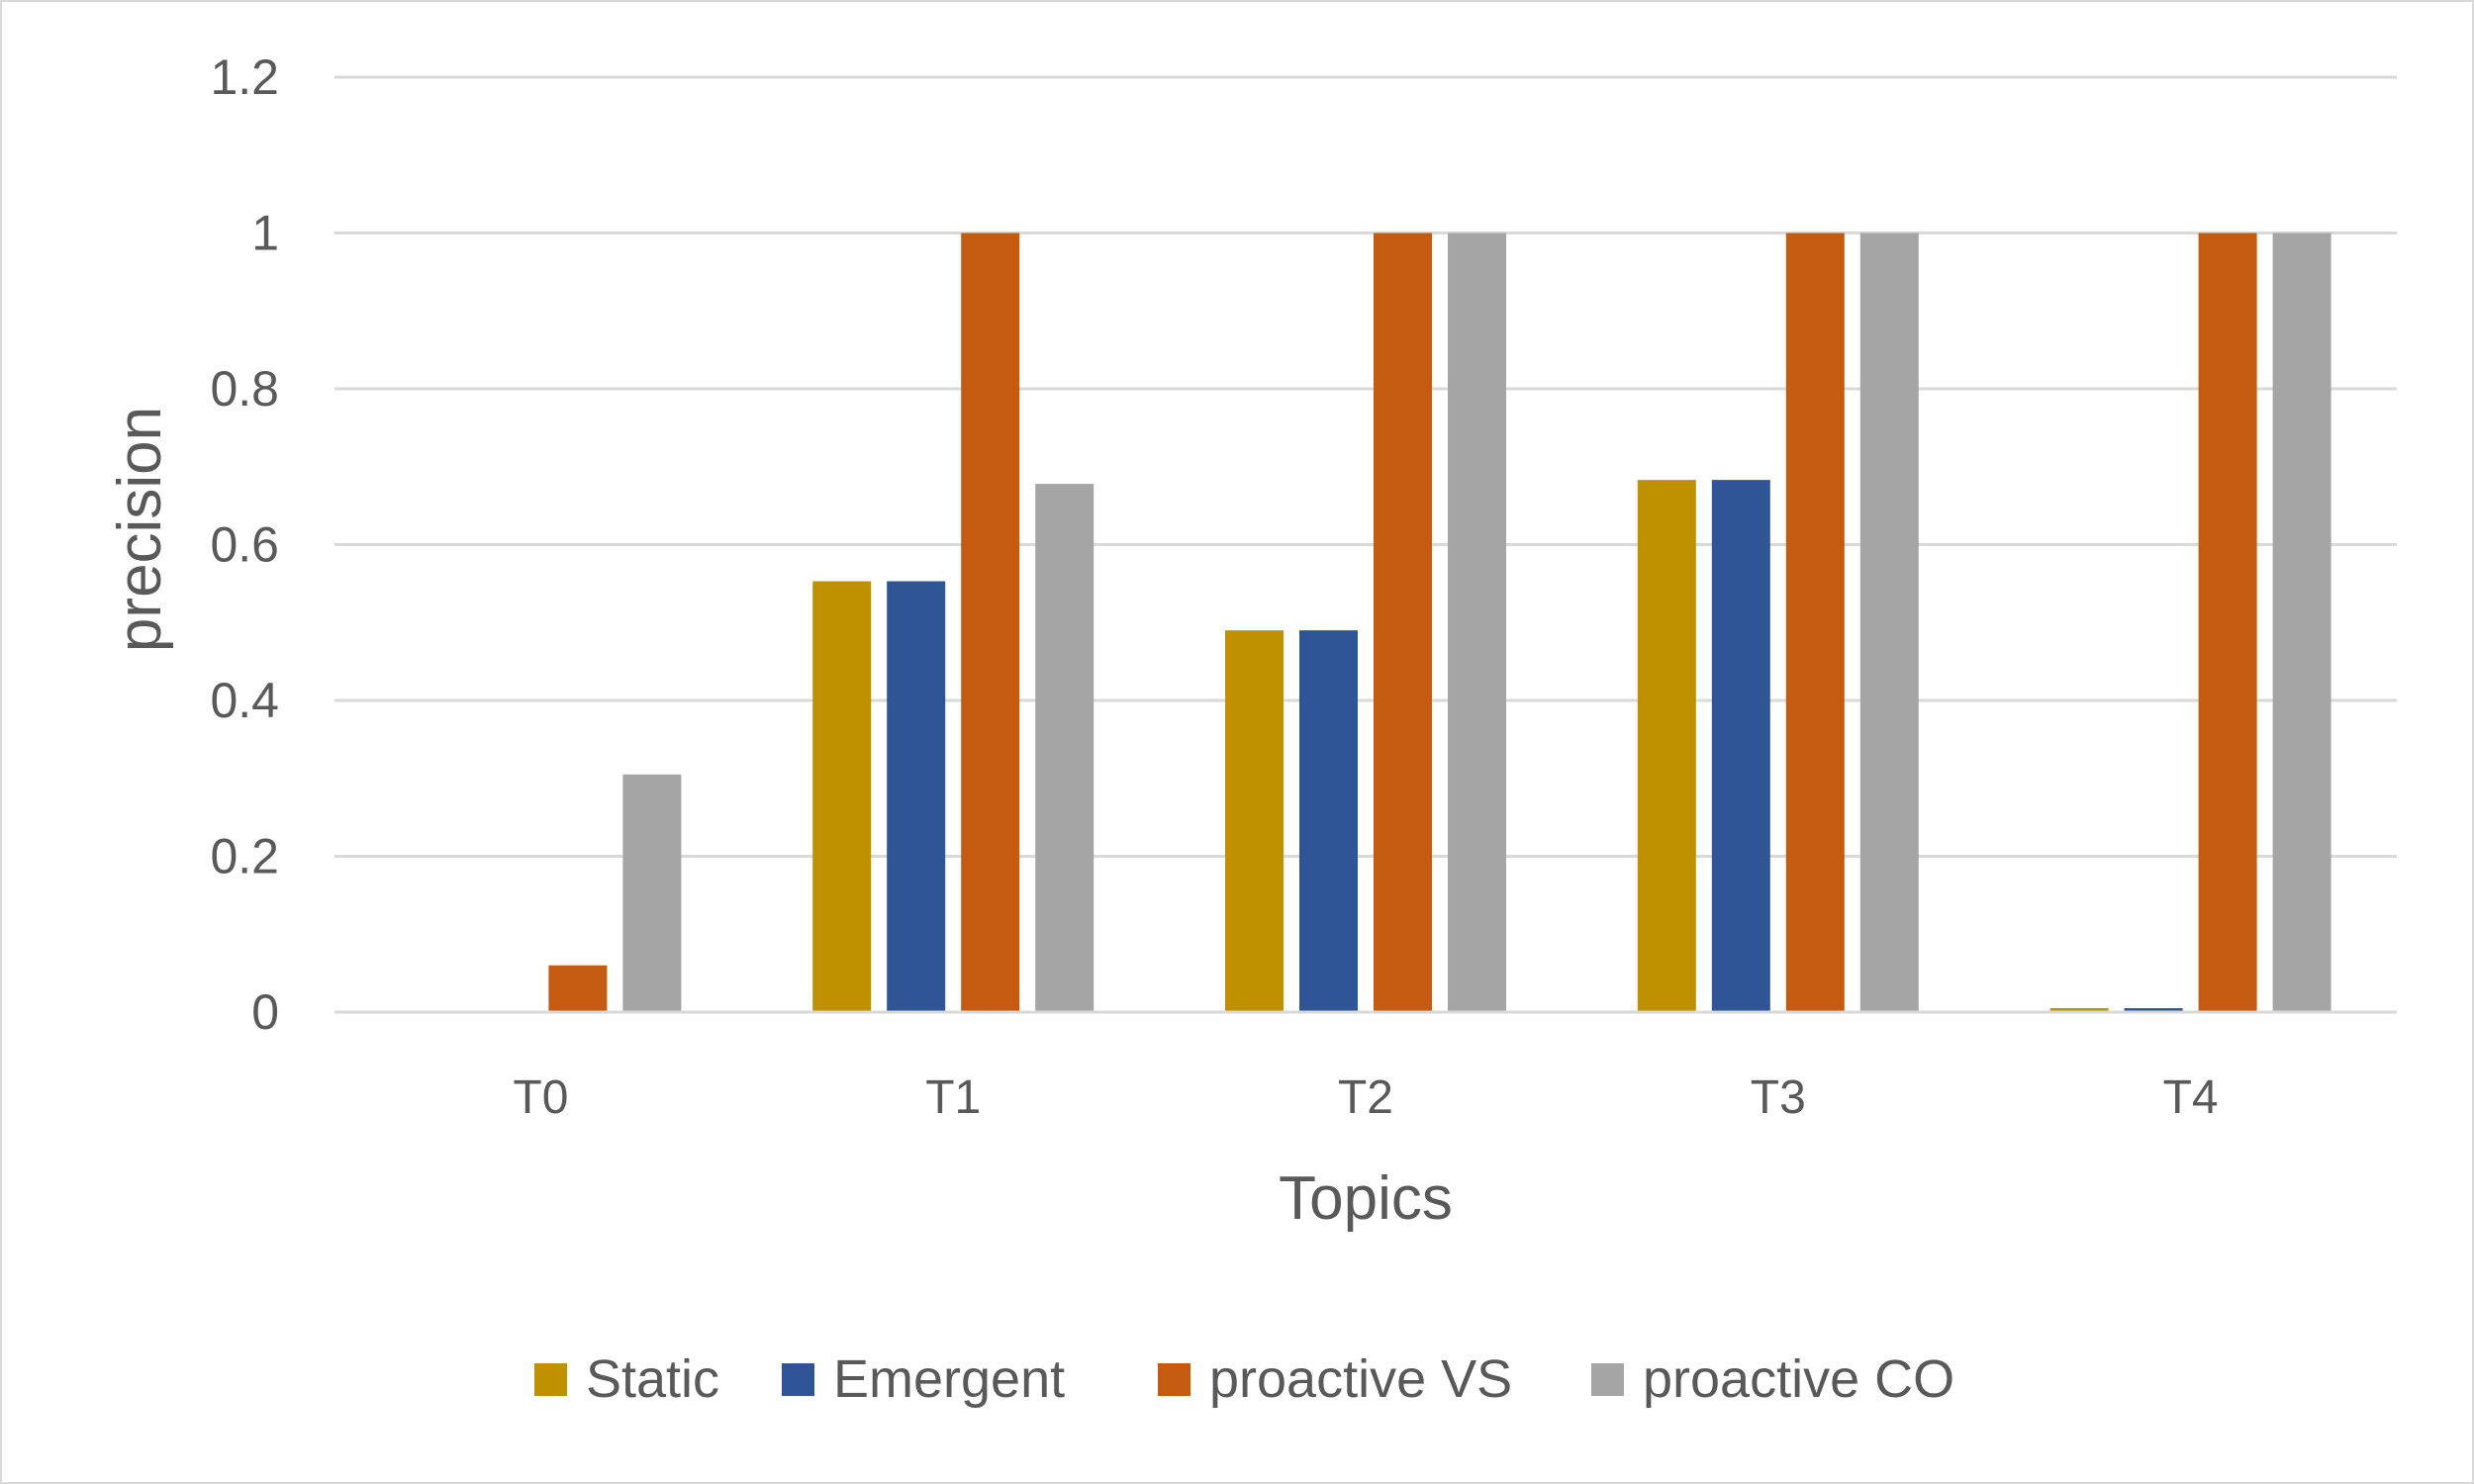  I want to click on y-axis-ticks: 0 0.2 0.4 0.6 0.8 1 1.2, so click(245, 544).